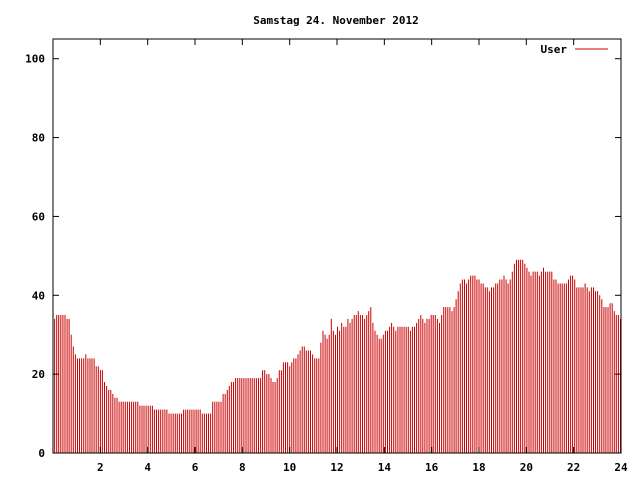  Describe the element at coordinates (195, 467) in the screenshot. I see `x-tick-label: 6` at that location.